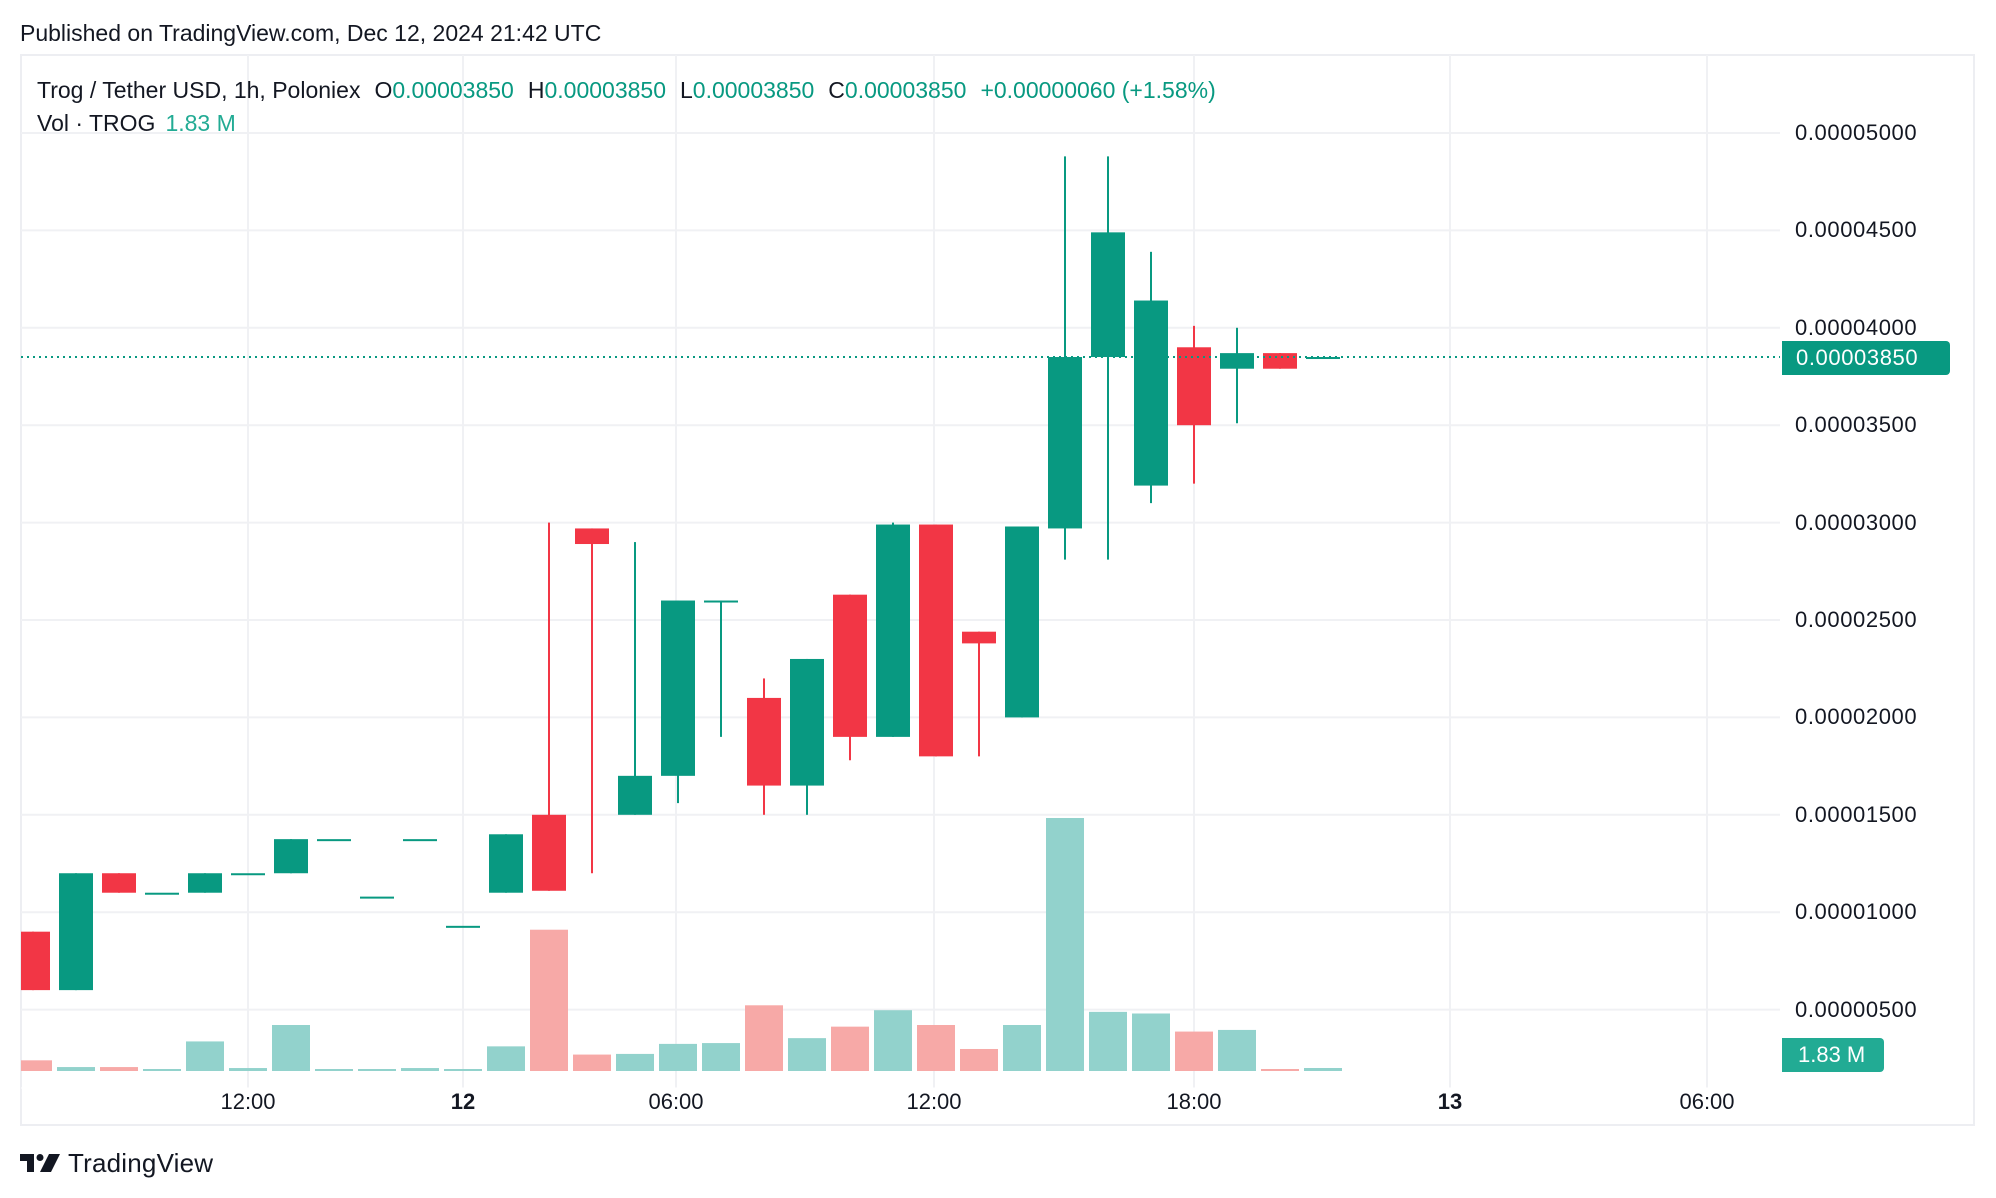 The height and width of the screenshot is (1198, 1996). Describe the element at coordinates (463, 1101) in the screenshot. I see `time-tick-label: 12` at that location.